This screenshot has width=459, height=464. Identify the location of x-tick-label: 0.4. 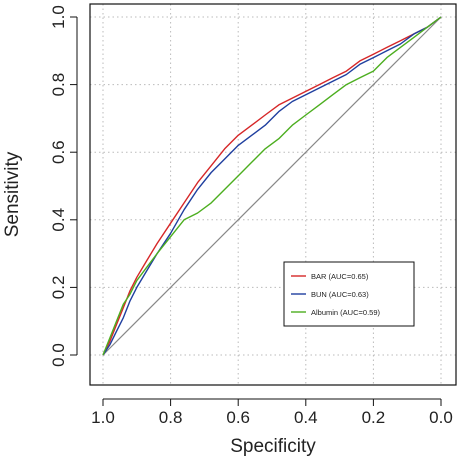
(306, 417).